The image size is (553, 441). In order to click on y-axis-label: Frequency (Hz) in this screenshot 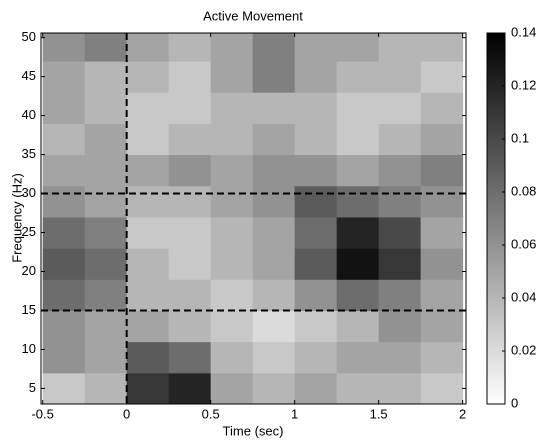, I will do `click(16, 218)`.